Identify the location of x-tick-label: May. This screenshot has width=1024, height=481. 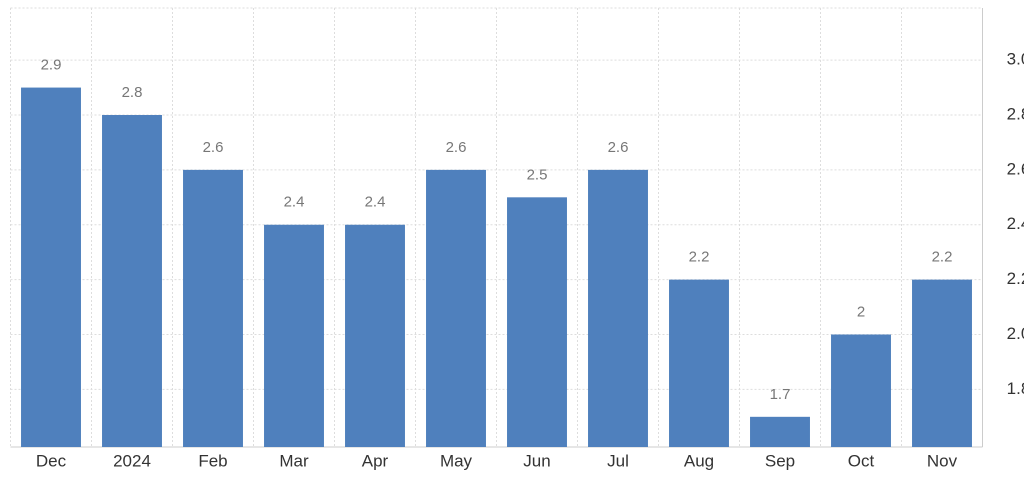
(456, 460).